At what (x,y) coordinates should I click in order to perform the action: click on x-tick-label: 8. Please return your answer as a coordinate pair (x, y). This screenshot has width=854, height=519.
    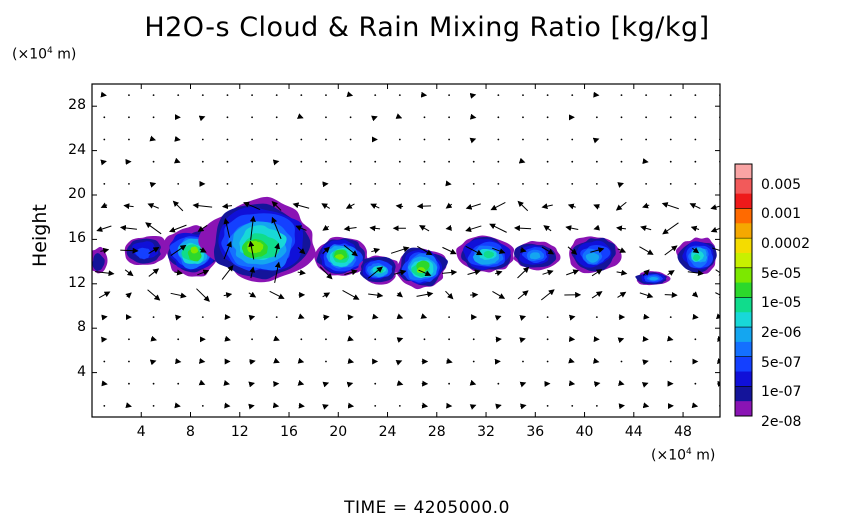
    Looking at the image, I should click on (190, 432).